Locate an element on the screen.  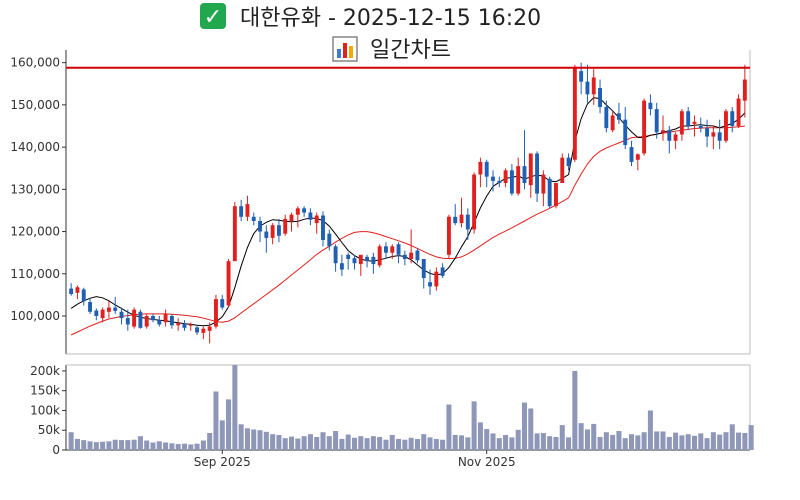
volume-y-axis: 0 50k 100k 150k 200k is located at coordinates (48, 410).